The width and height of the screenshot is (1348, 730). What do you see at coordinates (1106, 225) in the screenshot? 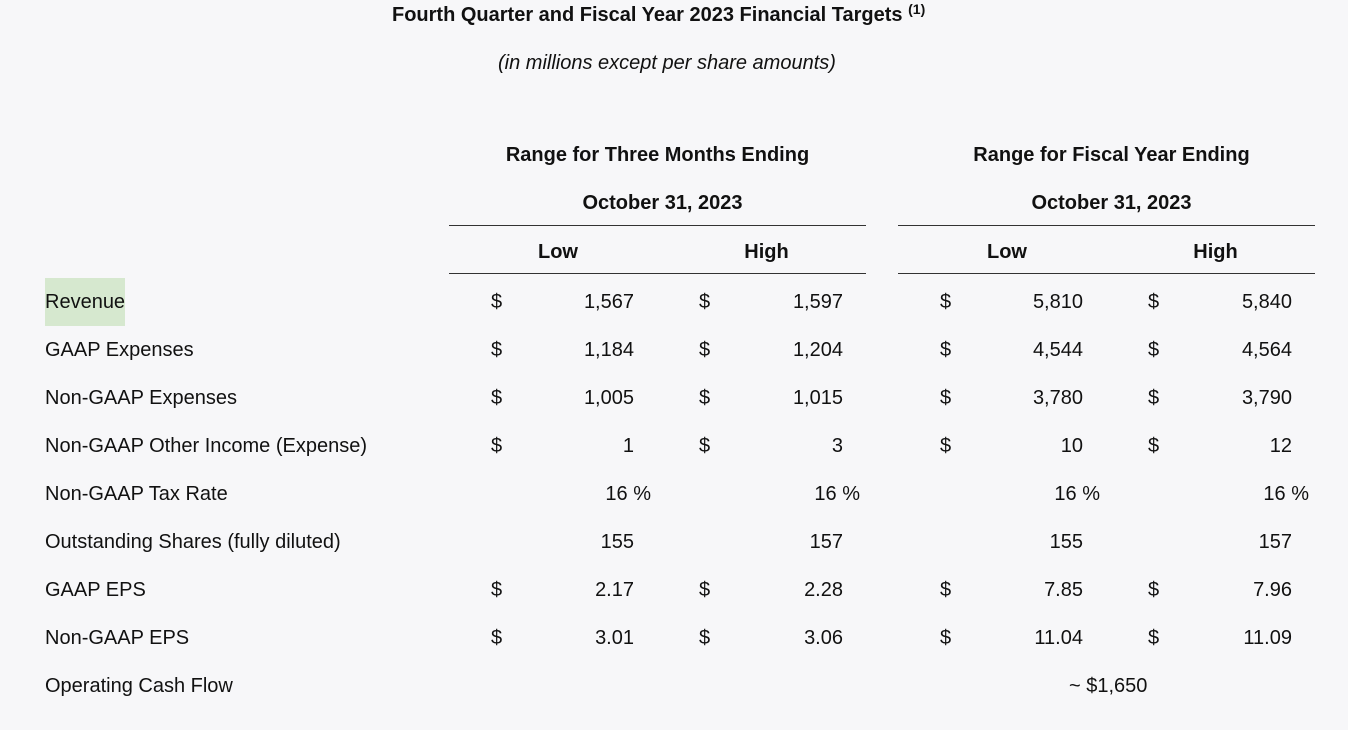
I see `year-header-rule` at bounding box center [1106, 225].